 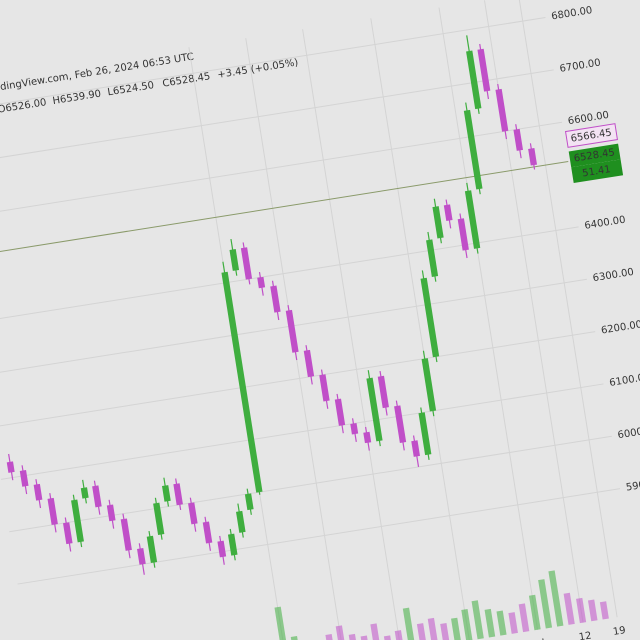 I want to click on x-tick-label: 19, so click(x=619, y=631).